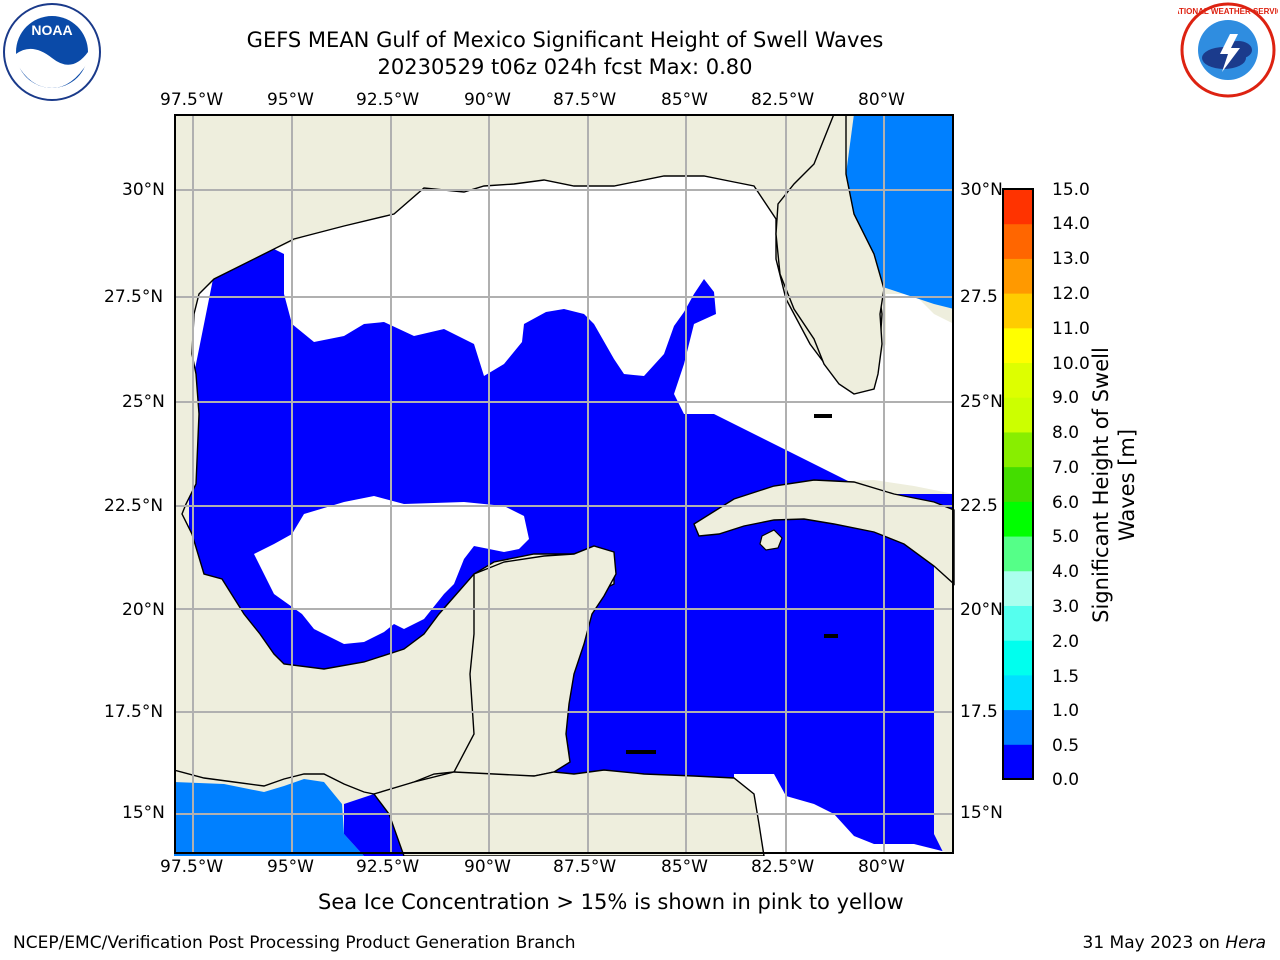 This screenshot has width=1280, height=960. I want to click on colorbar-label: 1.0, so click(1066, 711).